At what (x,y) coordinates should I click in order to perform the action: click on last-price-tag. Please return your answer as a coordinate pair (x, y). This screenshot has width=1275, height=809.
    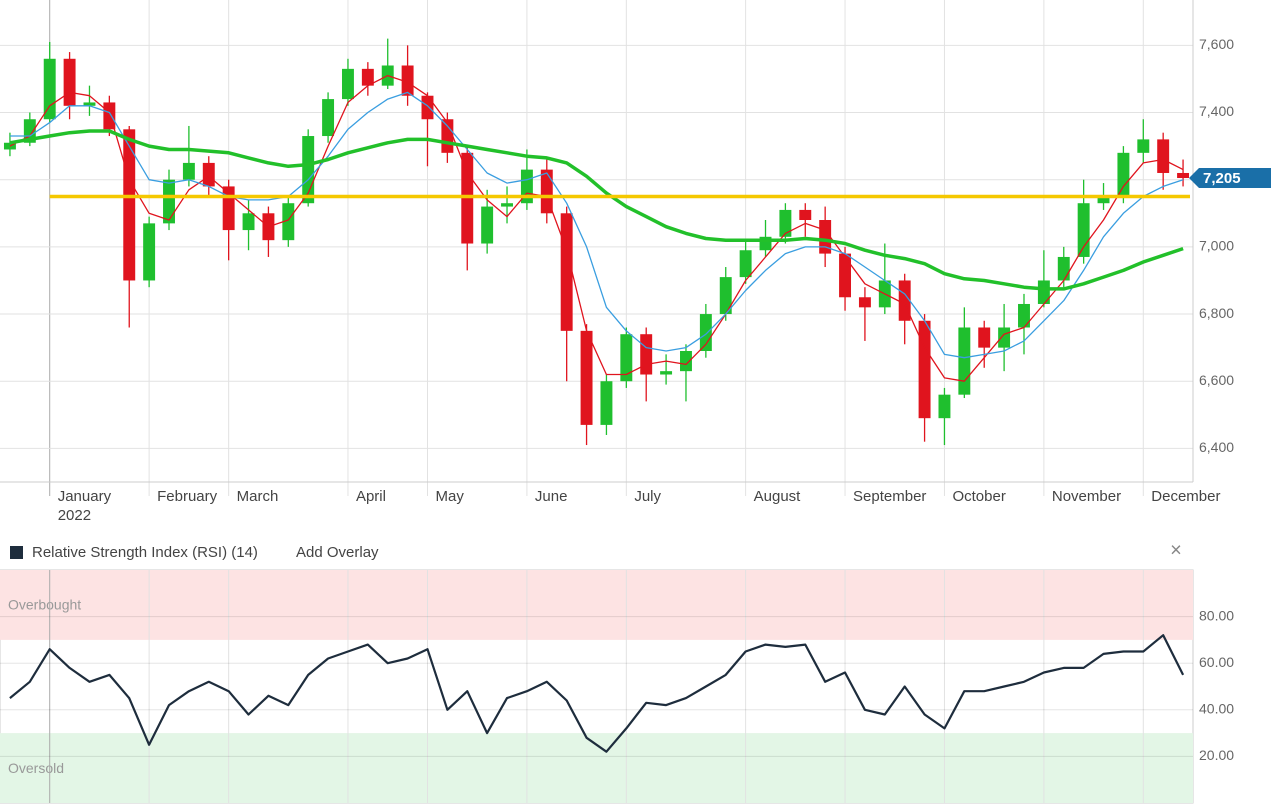
    Looking at the image, I should click on (1230, 178).